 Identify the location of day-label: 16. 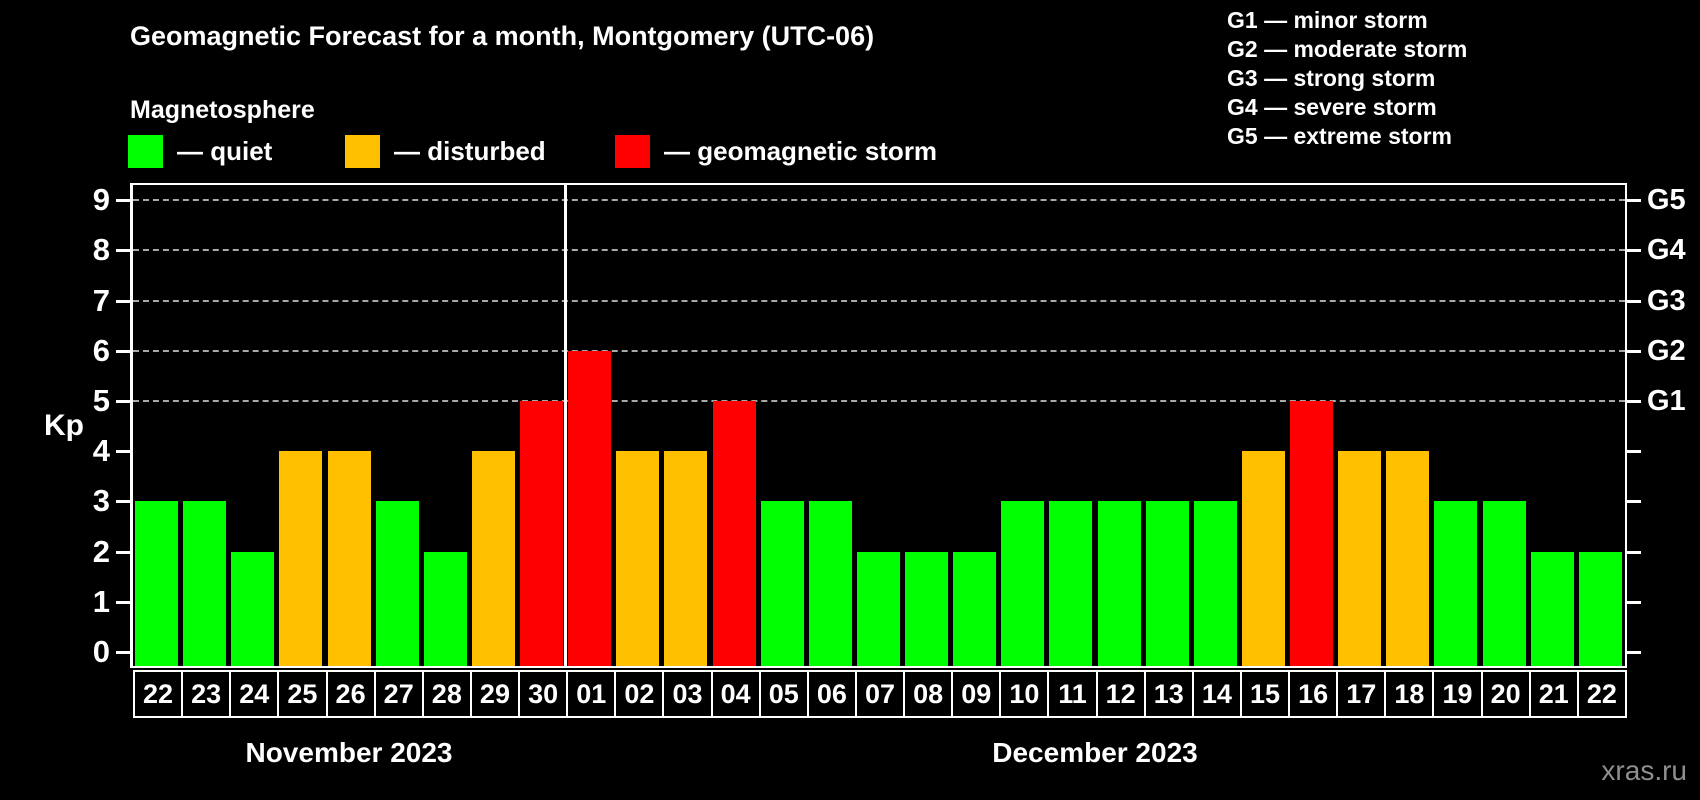
(1313, 694).